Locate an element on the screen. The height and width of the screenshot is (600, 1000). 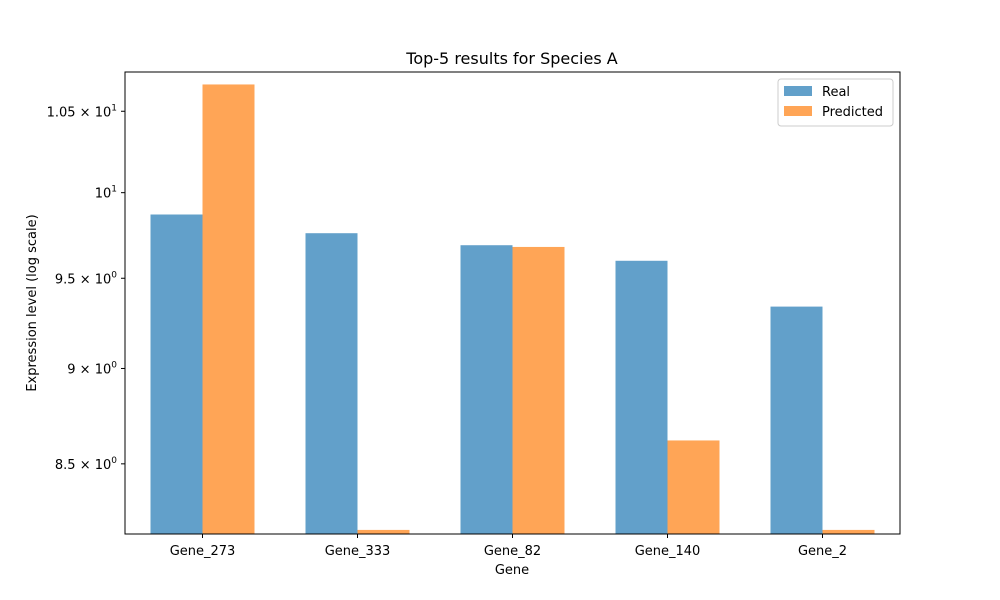
legend: Real Predicted is located at coordinates (835, 102).